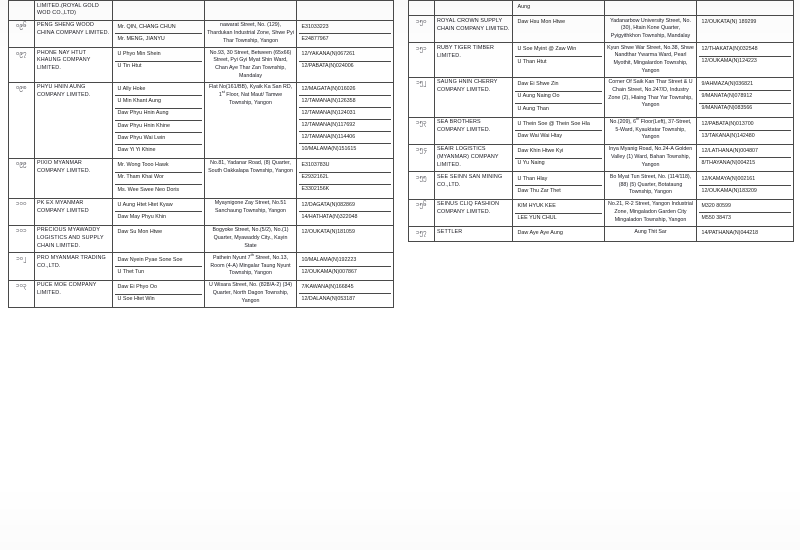 The image size is (800, 550). Describe the element at coordinates (421, 97) in the screenshot. I see `row-number: ၁၅၂` at that location.